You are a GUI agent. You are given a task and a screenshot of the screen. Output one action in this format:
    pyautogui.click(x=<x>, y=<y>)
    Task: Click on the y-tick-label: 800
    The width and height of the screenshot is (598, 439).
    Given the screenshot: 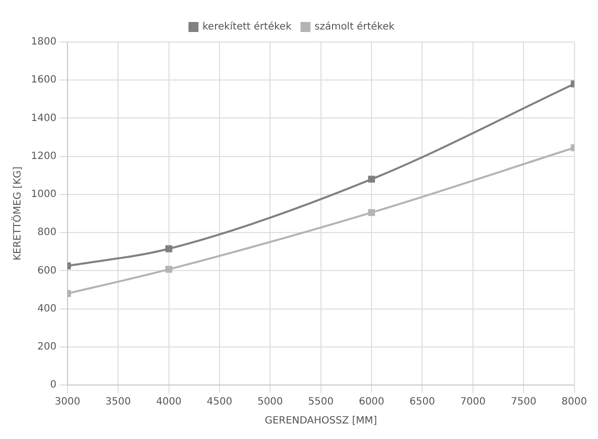 What is the action you would take?
    pyautogui.click(x=46, y=232)
    